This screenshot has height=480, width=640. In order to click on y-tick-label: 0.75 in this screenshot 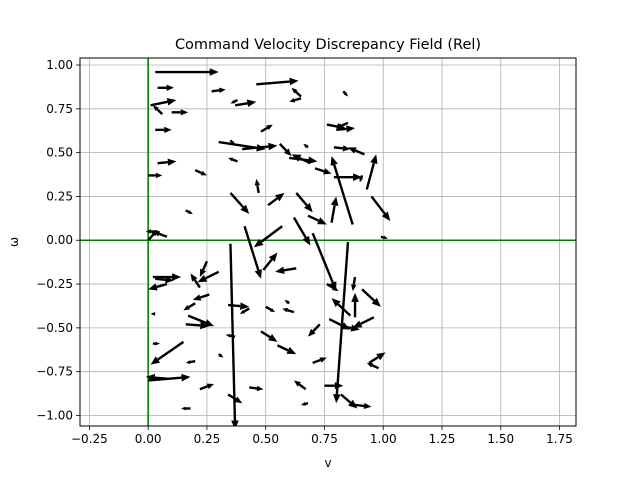, I will do `click(59, 109)`.